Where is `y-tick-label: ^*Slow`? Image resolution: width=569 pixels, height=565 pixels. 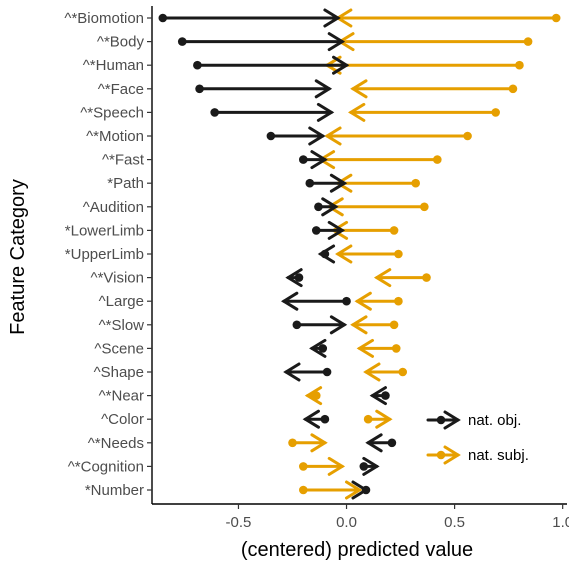
y-tick-label: ^*Slow is located at coordinates (122, 325).